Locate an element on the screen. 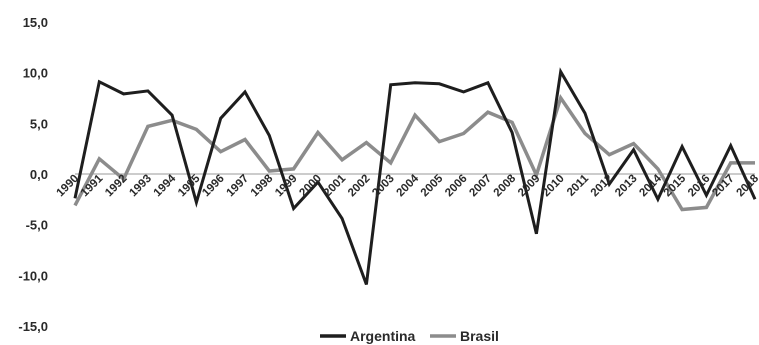  x-tick-label: 1999 is located at coordinates (286, 186).